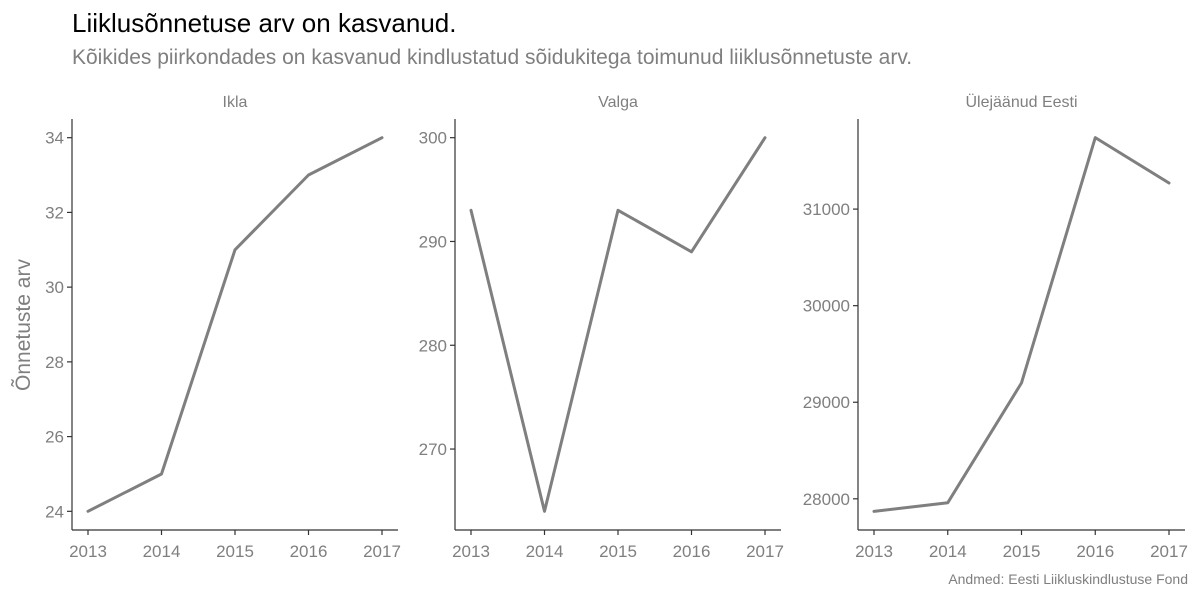 The image size is (1200, 600). I want to click on y-axis-label: Õnnetuste arv, so click(23, 325).